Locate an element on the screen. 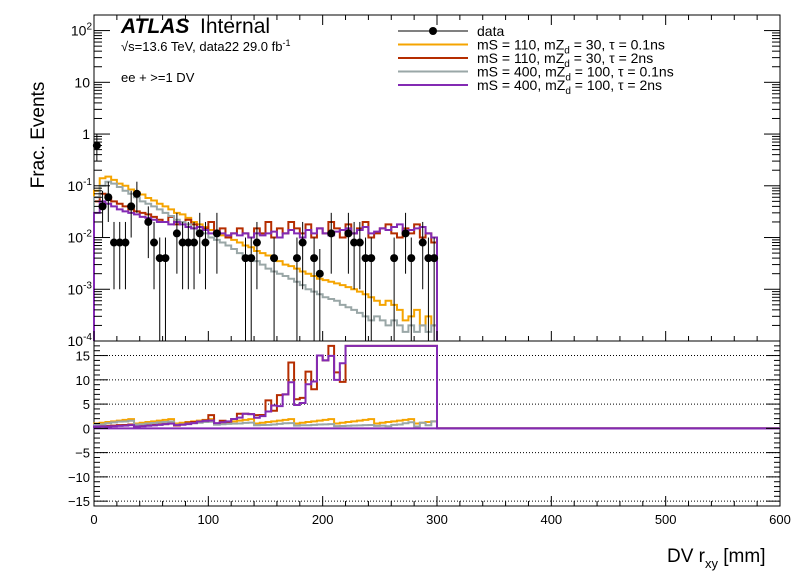 Image resolution: width=796 pixels, height=572 pixels. legend-entry-label: data is located at coordinates (490, 31).